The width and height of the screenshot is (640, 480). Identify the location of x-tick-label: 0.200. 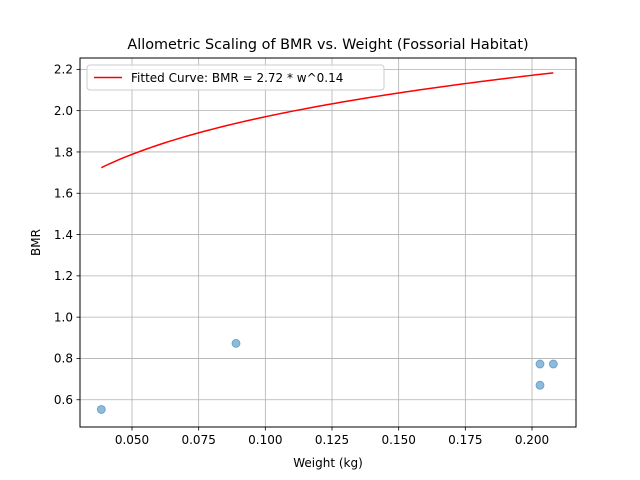
(532, 440).